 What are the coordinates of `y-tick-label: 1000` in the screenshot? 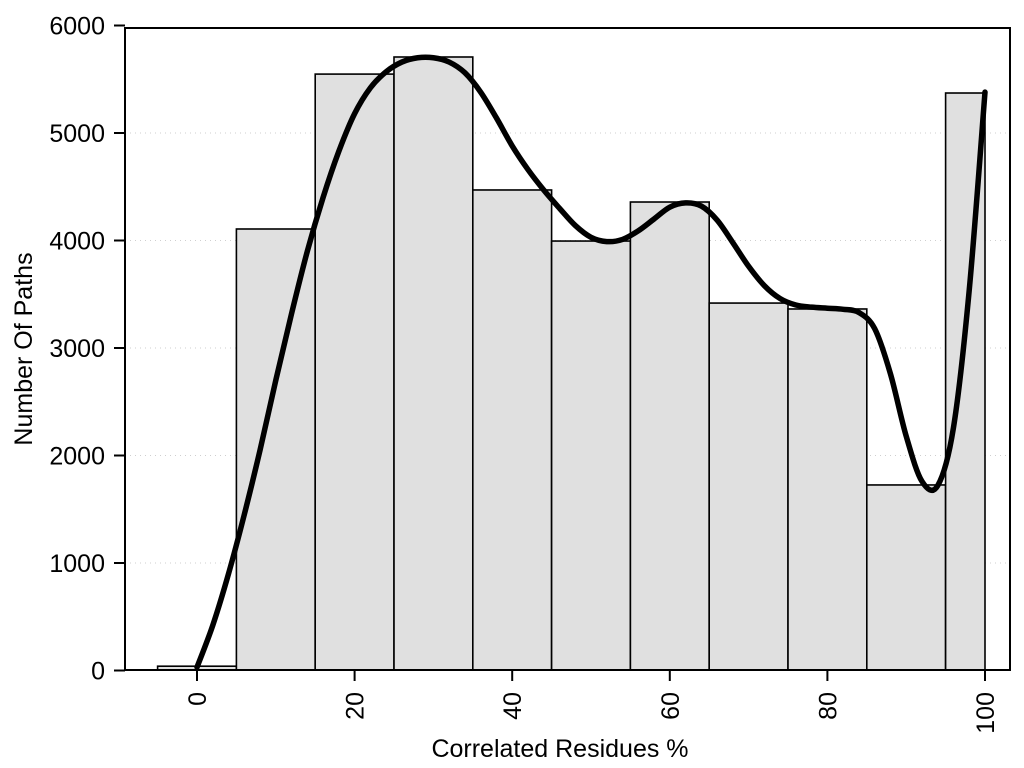 It's located at (77, 564).